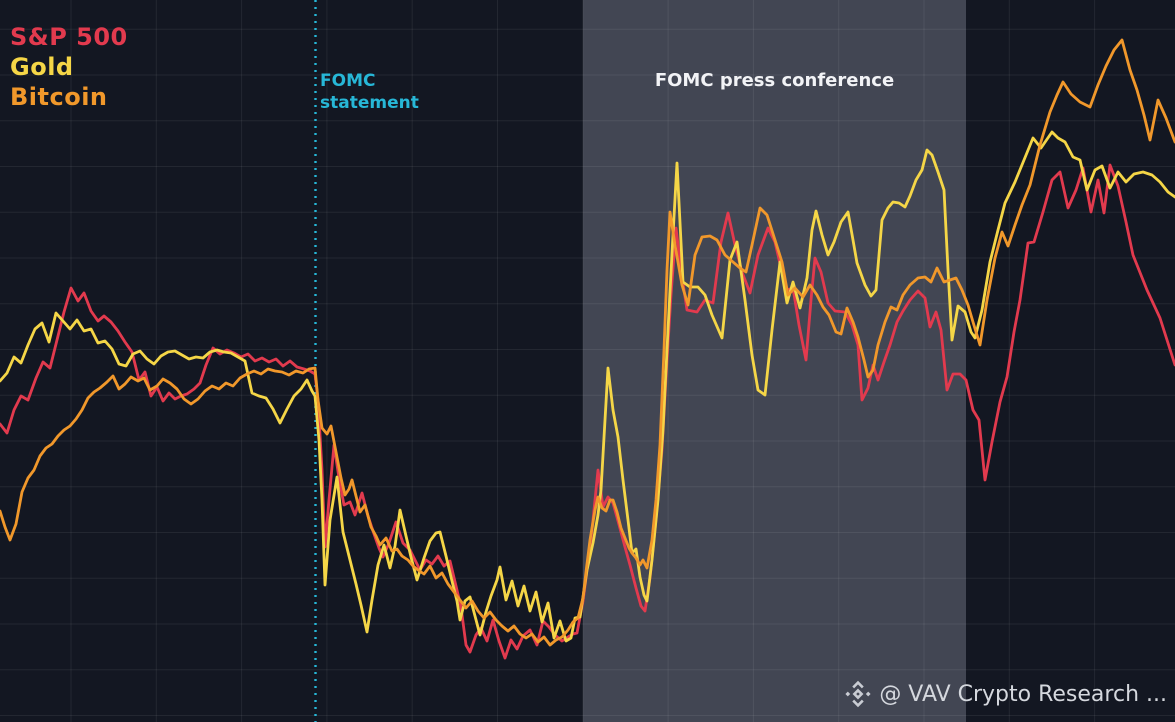 The height and width of the screenshot is (722, 1175). Describe the element at coordinates (858, 694) in the screenshot. I see `binance-logo-icon` at that location.